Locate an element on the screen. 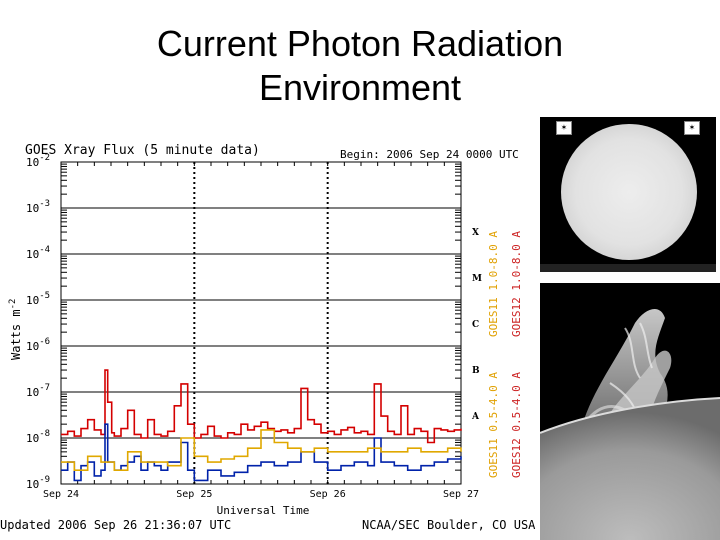  y-tick-exponent: -2 is located at coordinates (44, 158).